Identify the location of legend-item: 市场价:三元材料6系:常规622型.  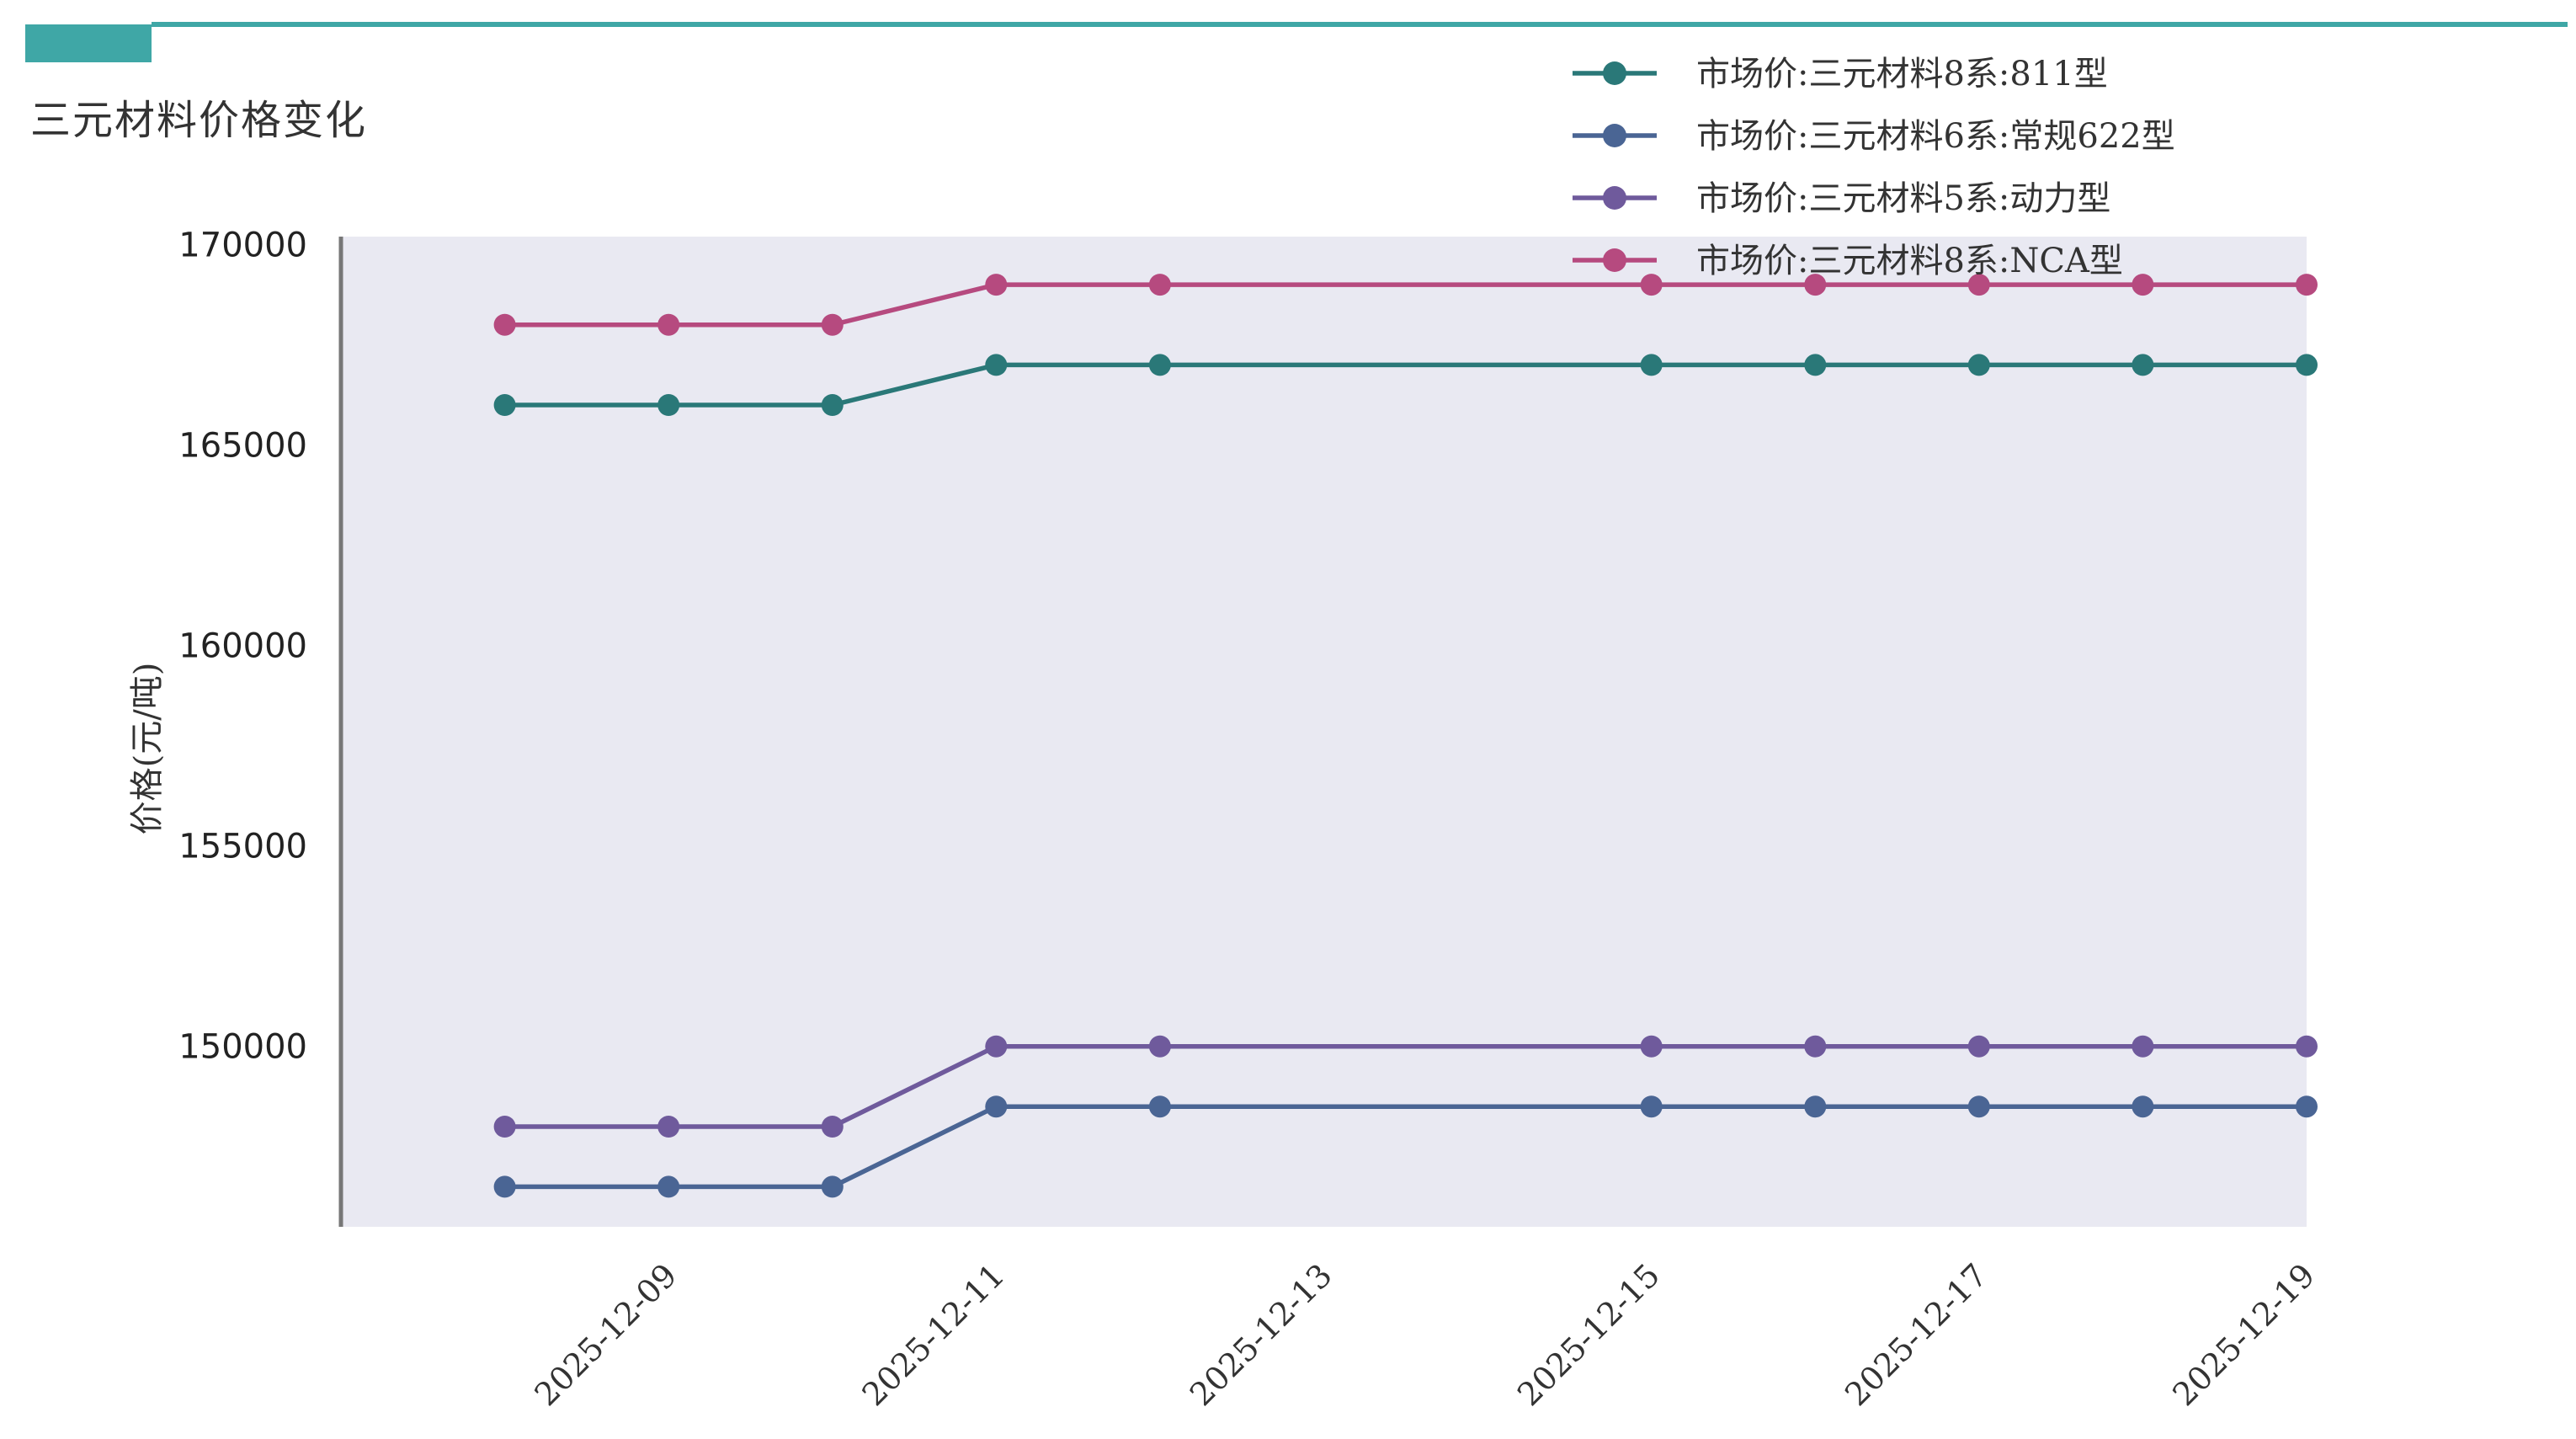
(1874, 136).